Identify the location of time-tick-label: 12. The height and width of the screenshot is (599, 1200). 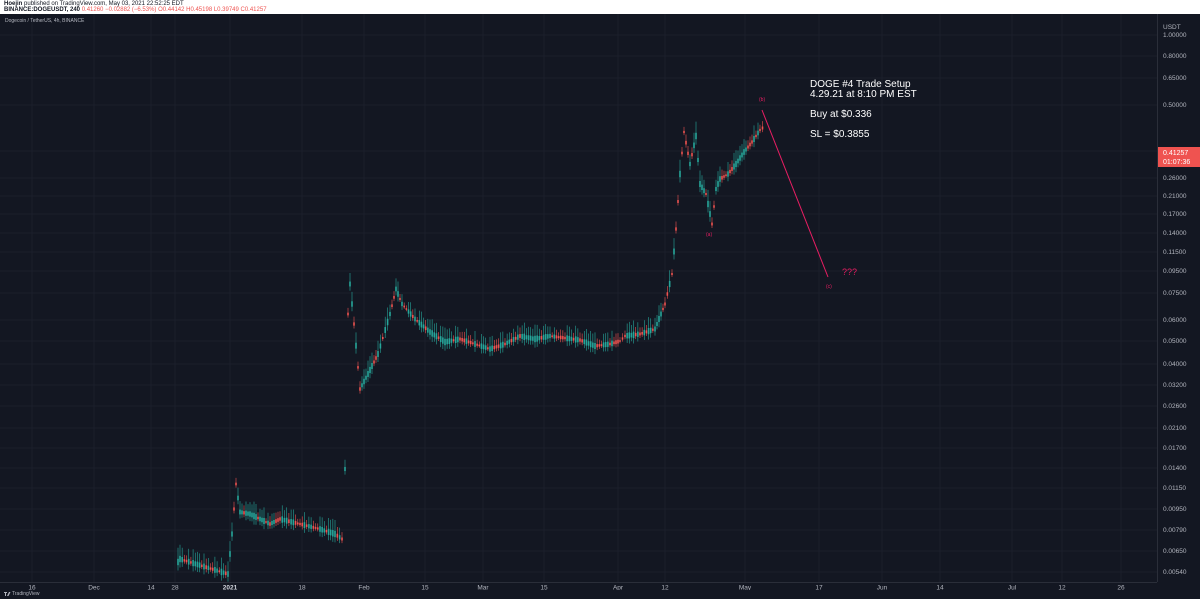
(1062, 588).